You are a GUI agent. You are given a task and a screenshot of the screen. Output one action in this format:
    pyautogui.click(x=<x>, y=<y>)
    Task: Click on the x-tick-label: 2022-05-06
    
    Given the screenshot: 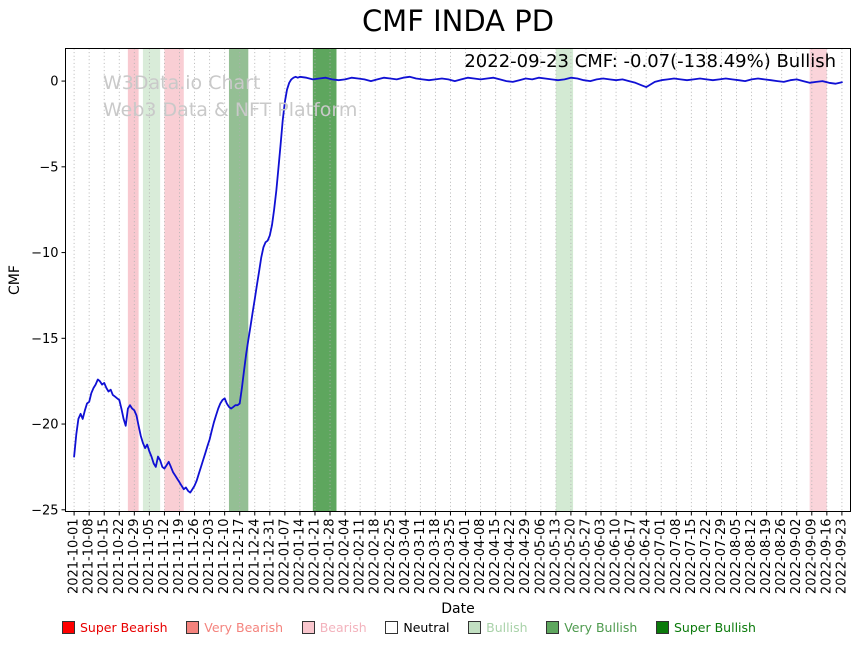 What is the action you would take?
    pyautogui.click(x=540, y=557)
    